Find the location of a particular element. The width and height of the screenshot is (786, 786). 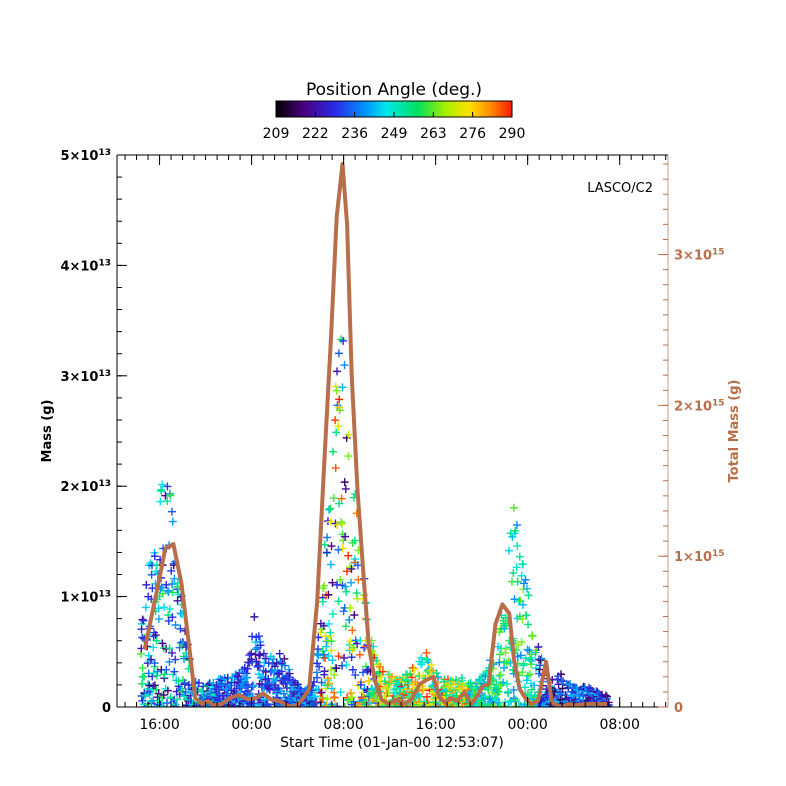

x-tick-label: 16:00 is located at coordinates (435, 725).